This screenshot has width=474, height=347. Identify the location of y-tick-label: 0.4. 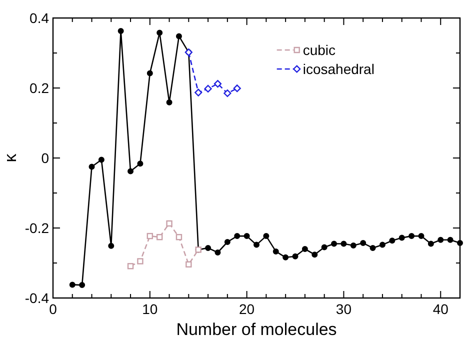
(40, 18).